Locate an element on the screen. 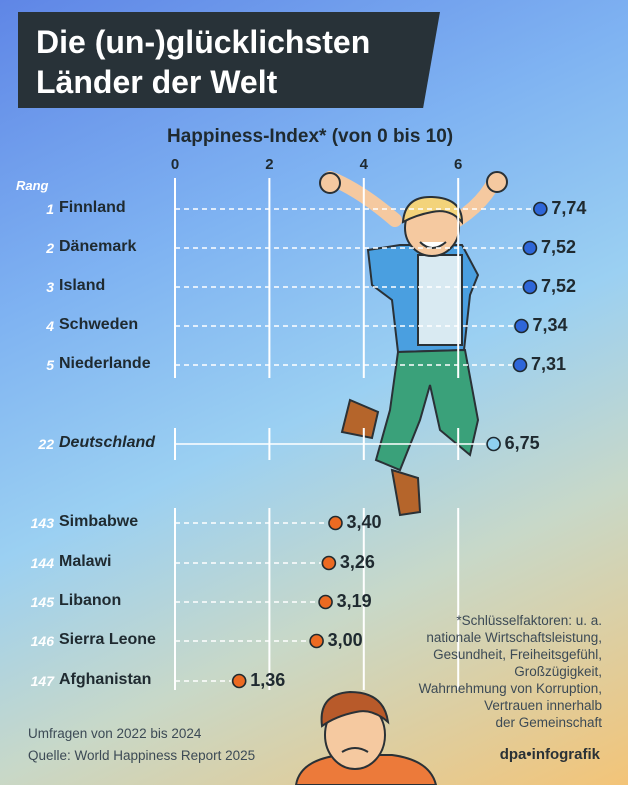 This screenshot has height=785, width=628. country-label: Simbabwe is located at coordinates (99, 521).